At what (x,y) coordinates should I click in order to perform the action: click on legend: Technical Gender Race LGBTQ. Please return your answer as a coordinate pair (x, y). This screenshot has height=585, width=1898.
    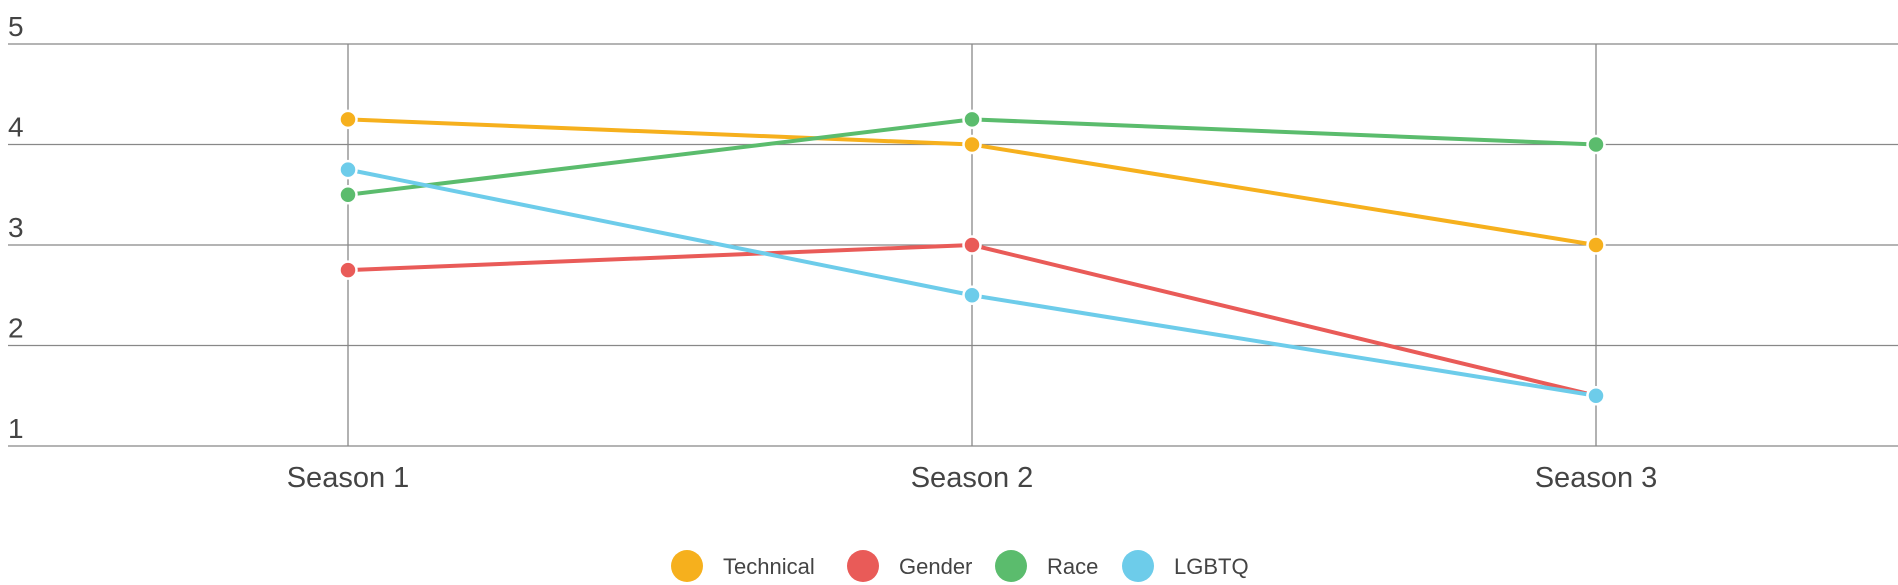
    Looking at the image, I should click on (960, 566).